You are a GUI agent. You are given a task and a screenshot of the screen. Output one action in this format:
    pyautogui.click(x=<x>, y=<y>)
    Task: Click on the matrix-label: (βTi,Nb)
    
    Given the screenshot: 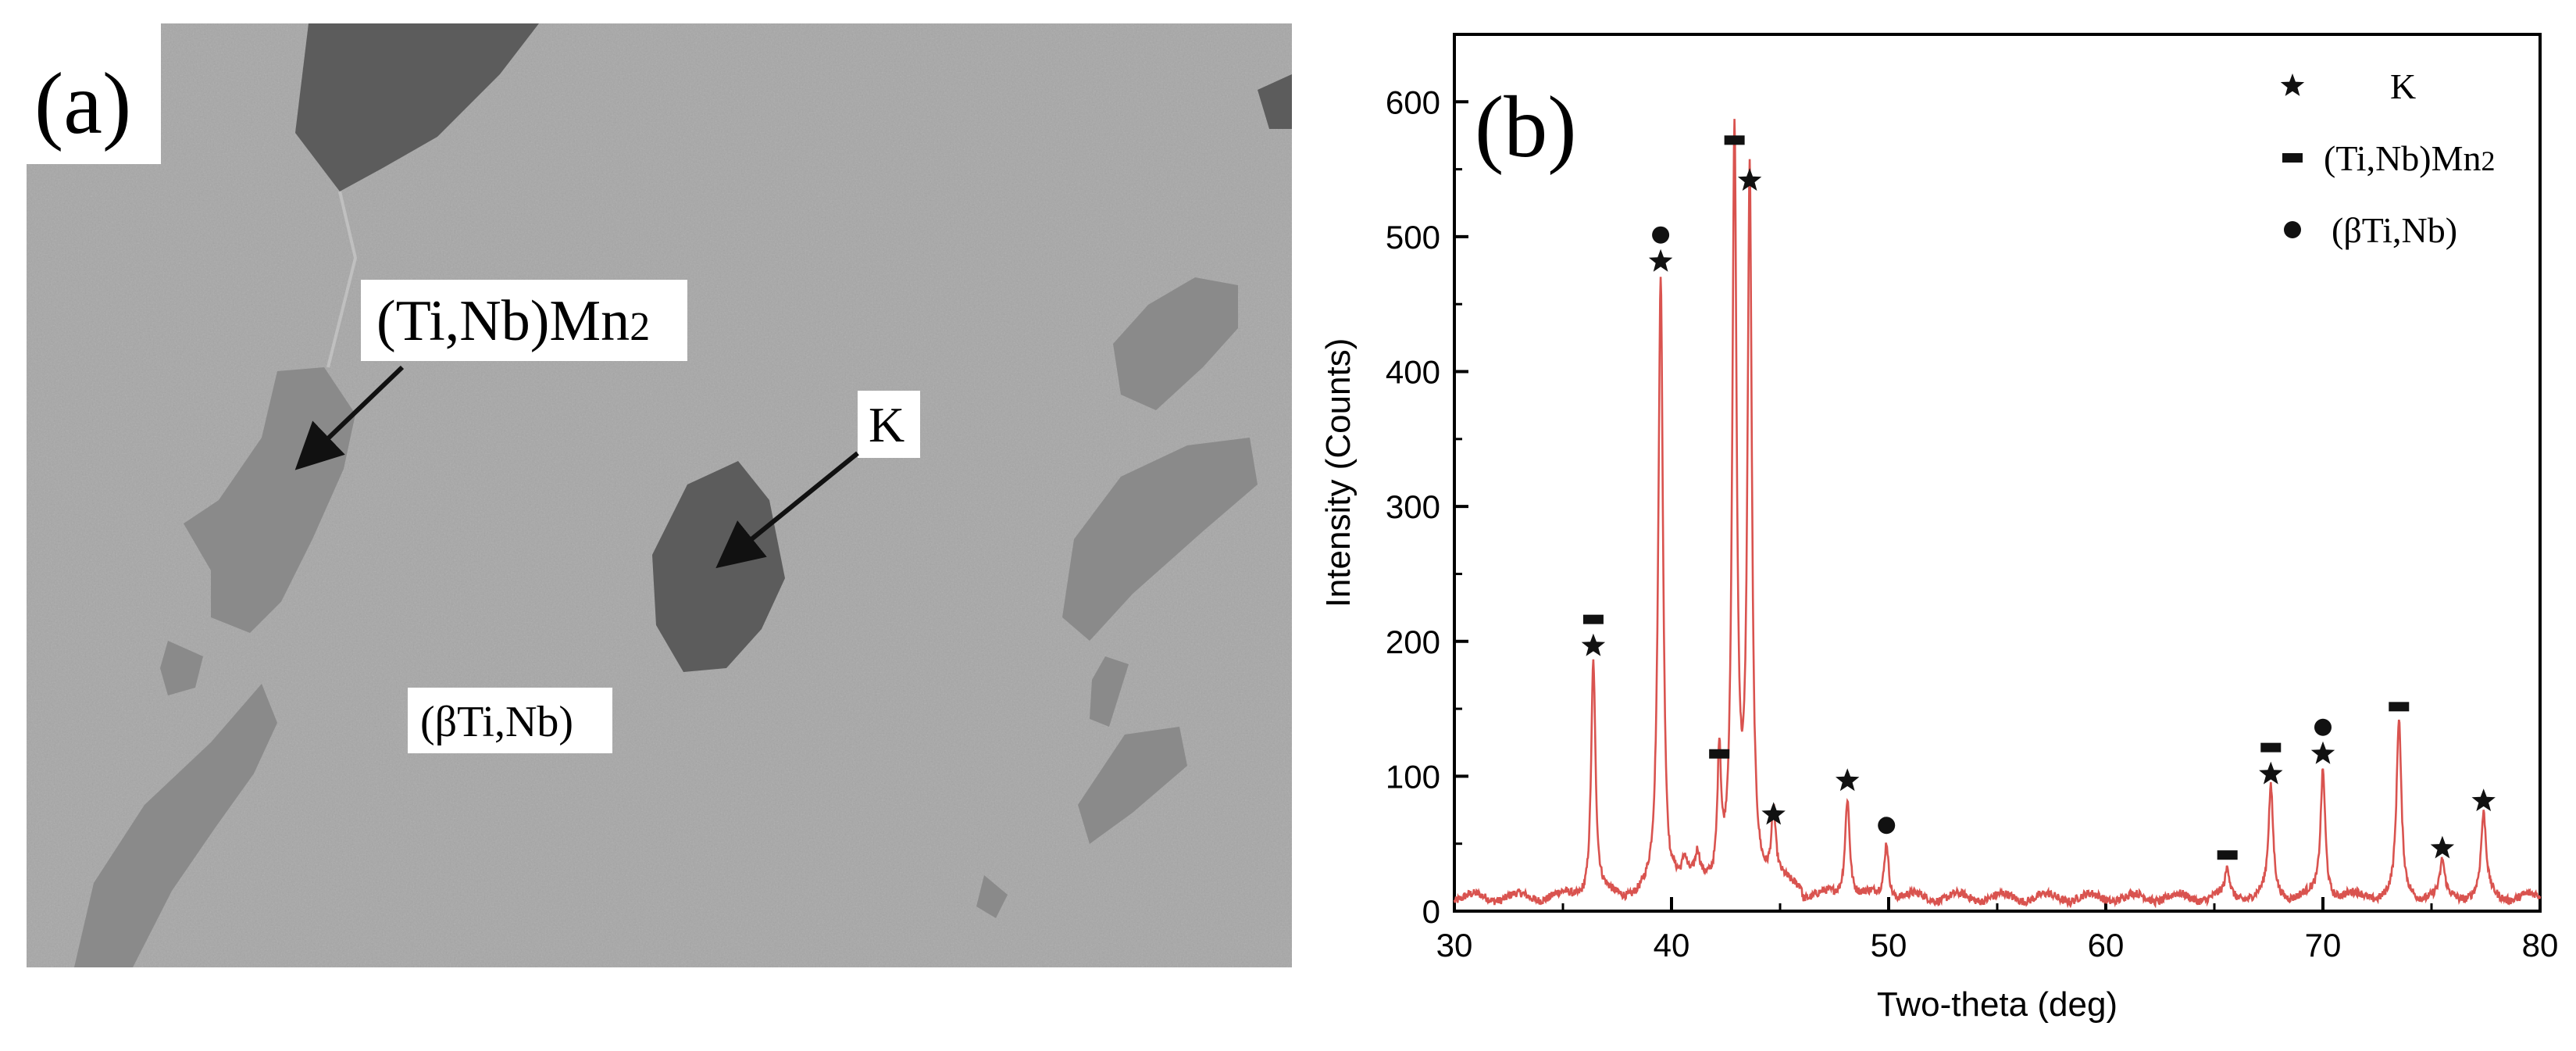 What is the action you would take?
    pyautogui.click(x=496, y=722)
    